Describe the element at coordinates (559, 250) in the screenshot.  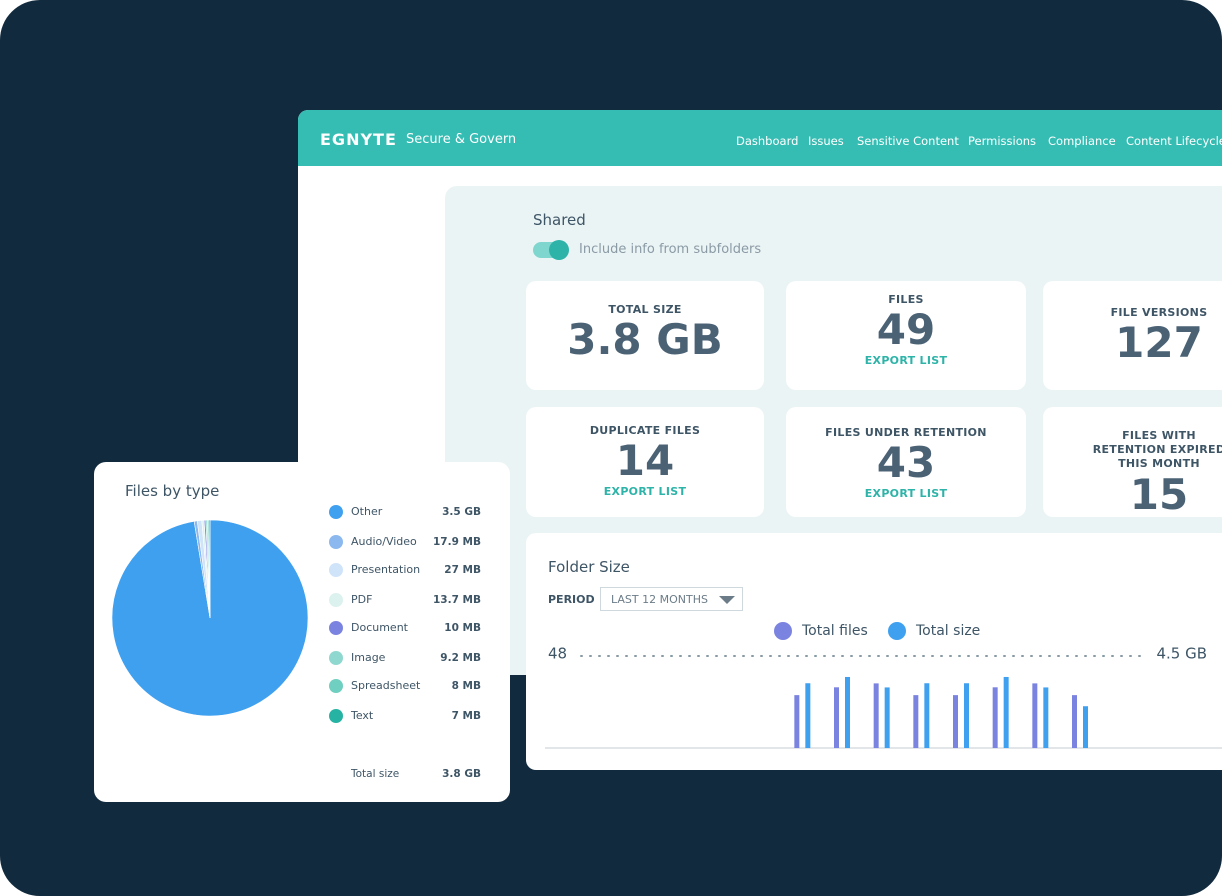
I see `toggle-knob` at that location.